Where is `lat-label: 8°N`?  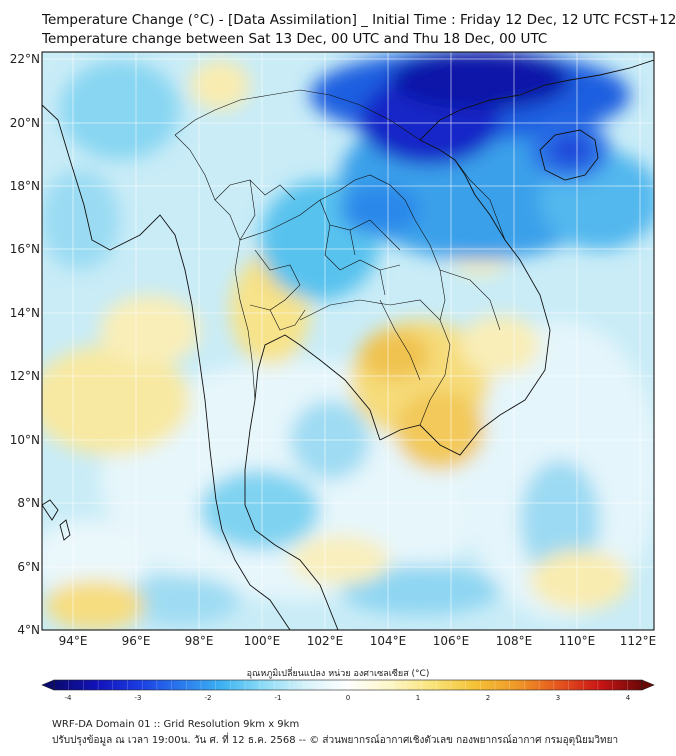 lat-label: 8°N is located at coordinates (28, 503).